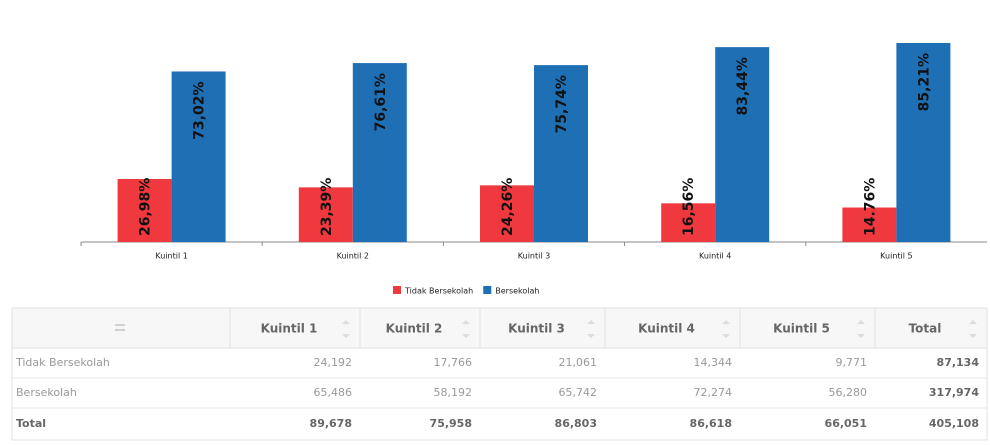 This screenshot has width=990, height=445. I want to click on column-header: Kuintil 2, so click(414, 329).